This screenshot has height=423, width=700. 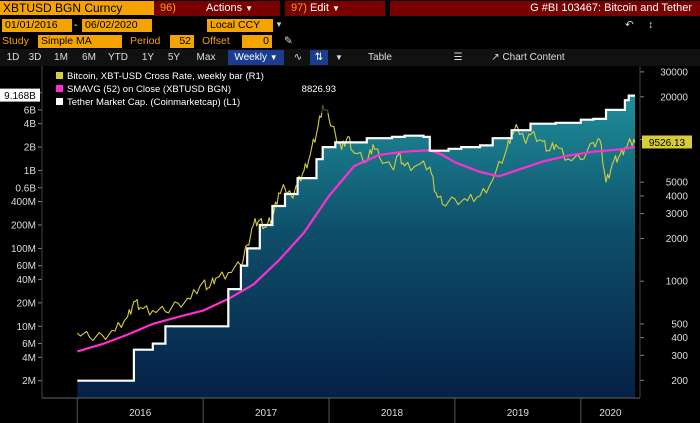 I want to click on start-date-field: 01/01/2016, so click(x=37, y=25).